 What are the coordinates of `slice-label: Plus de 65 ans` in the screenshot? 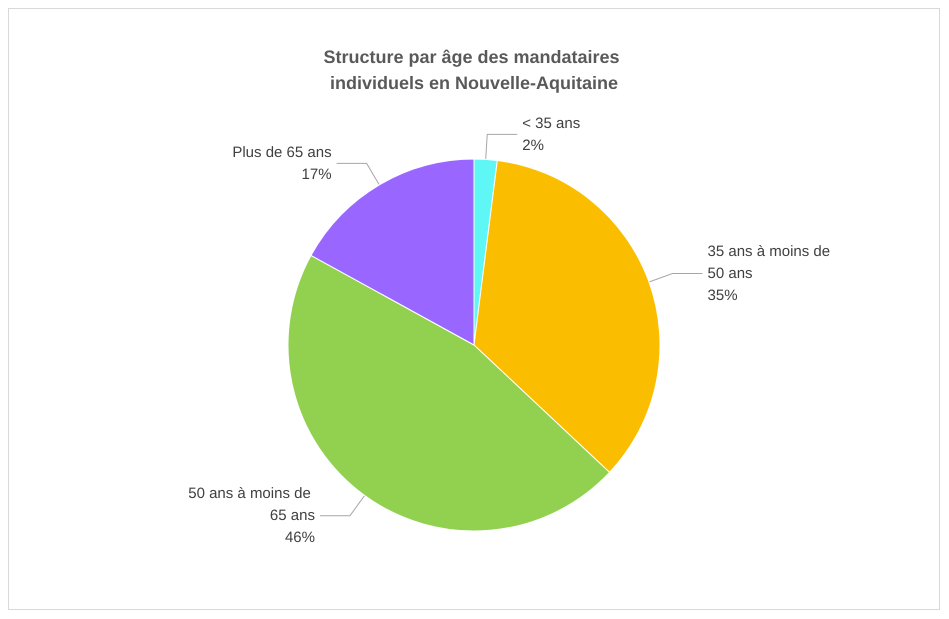 It's located at (282, 152).